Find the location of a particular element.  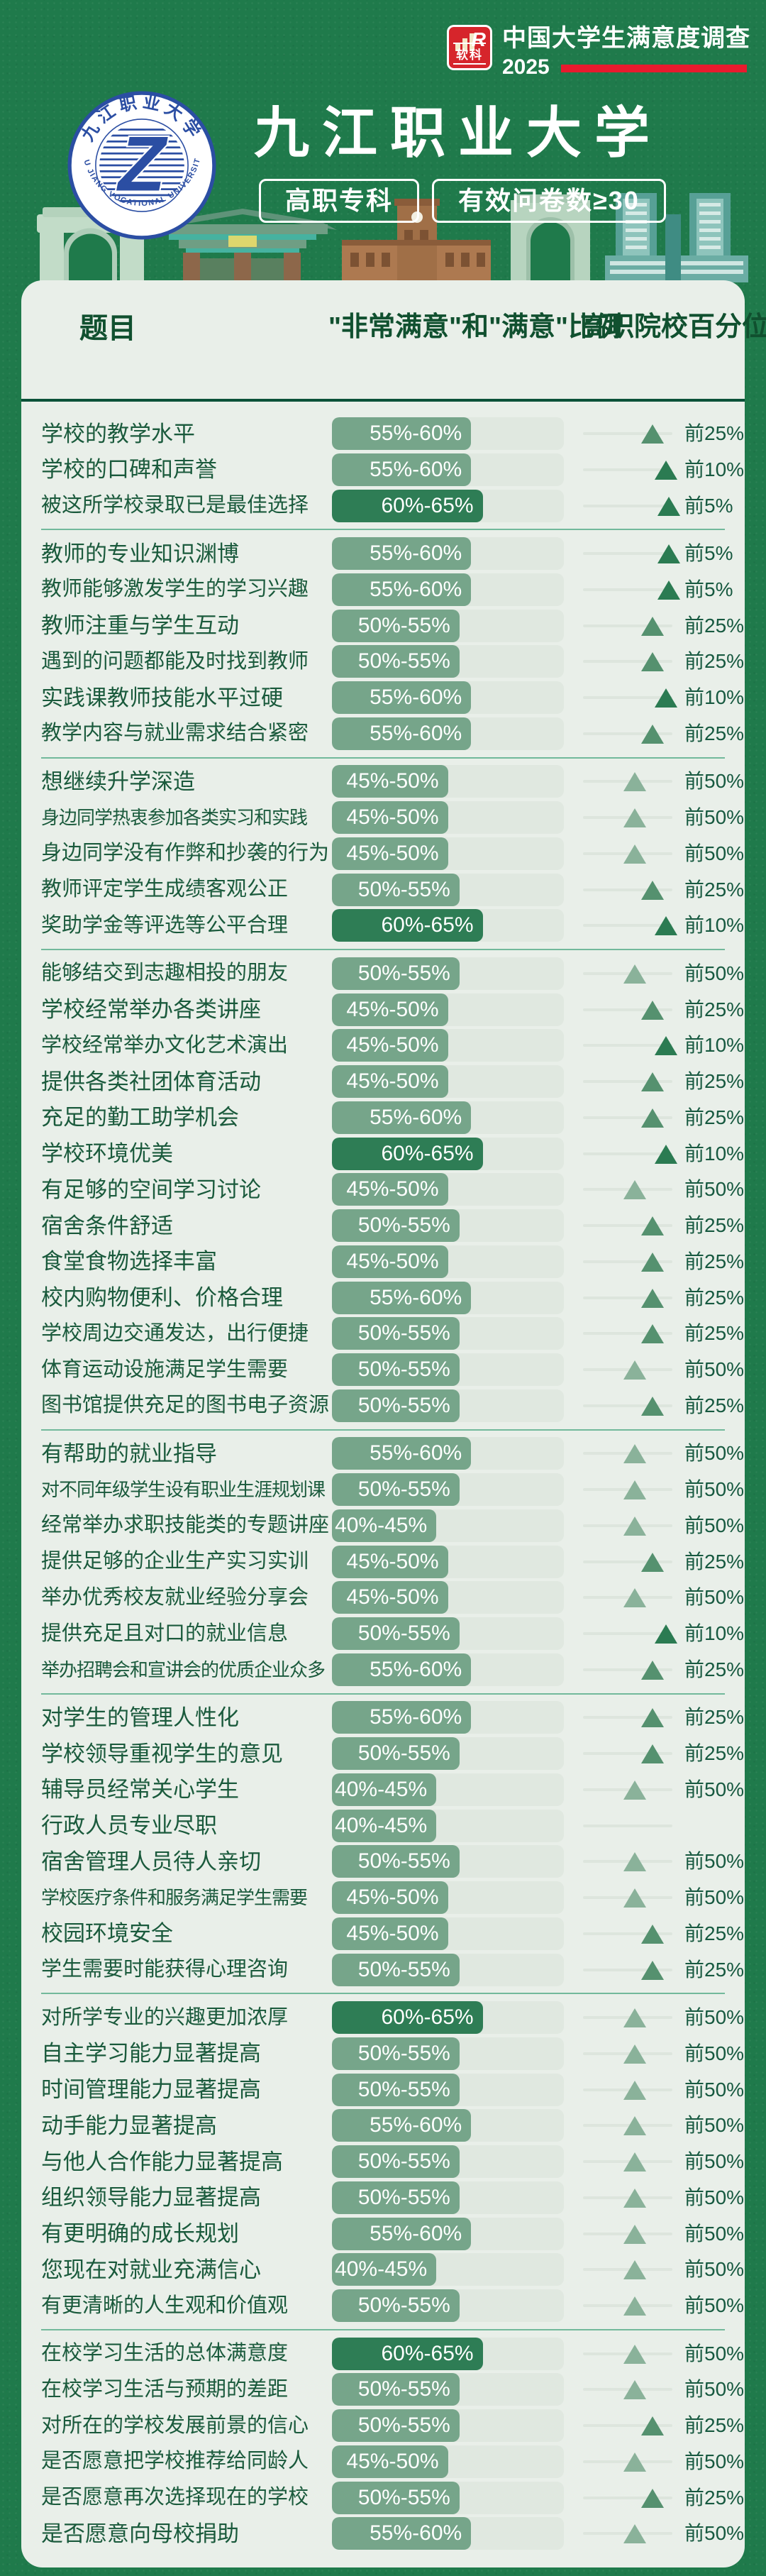

header-divider is located at coordinates (383, 400).